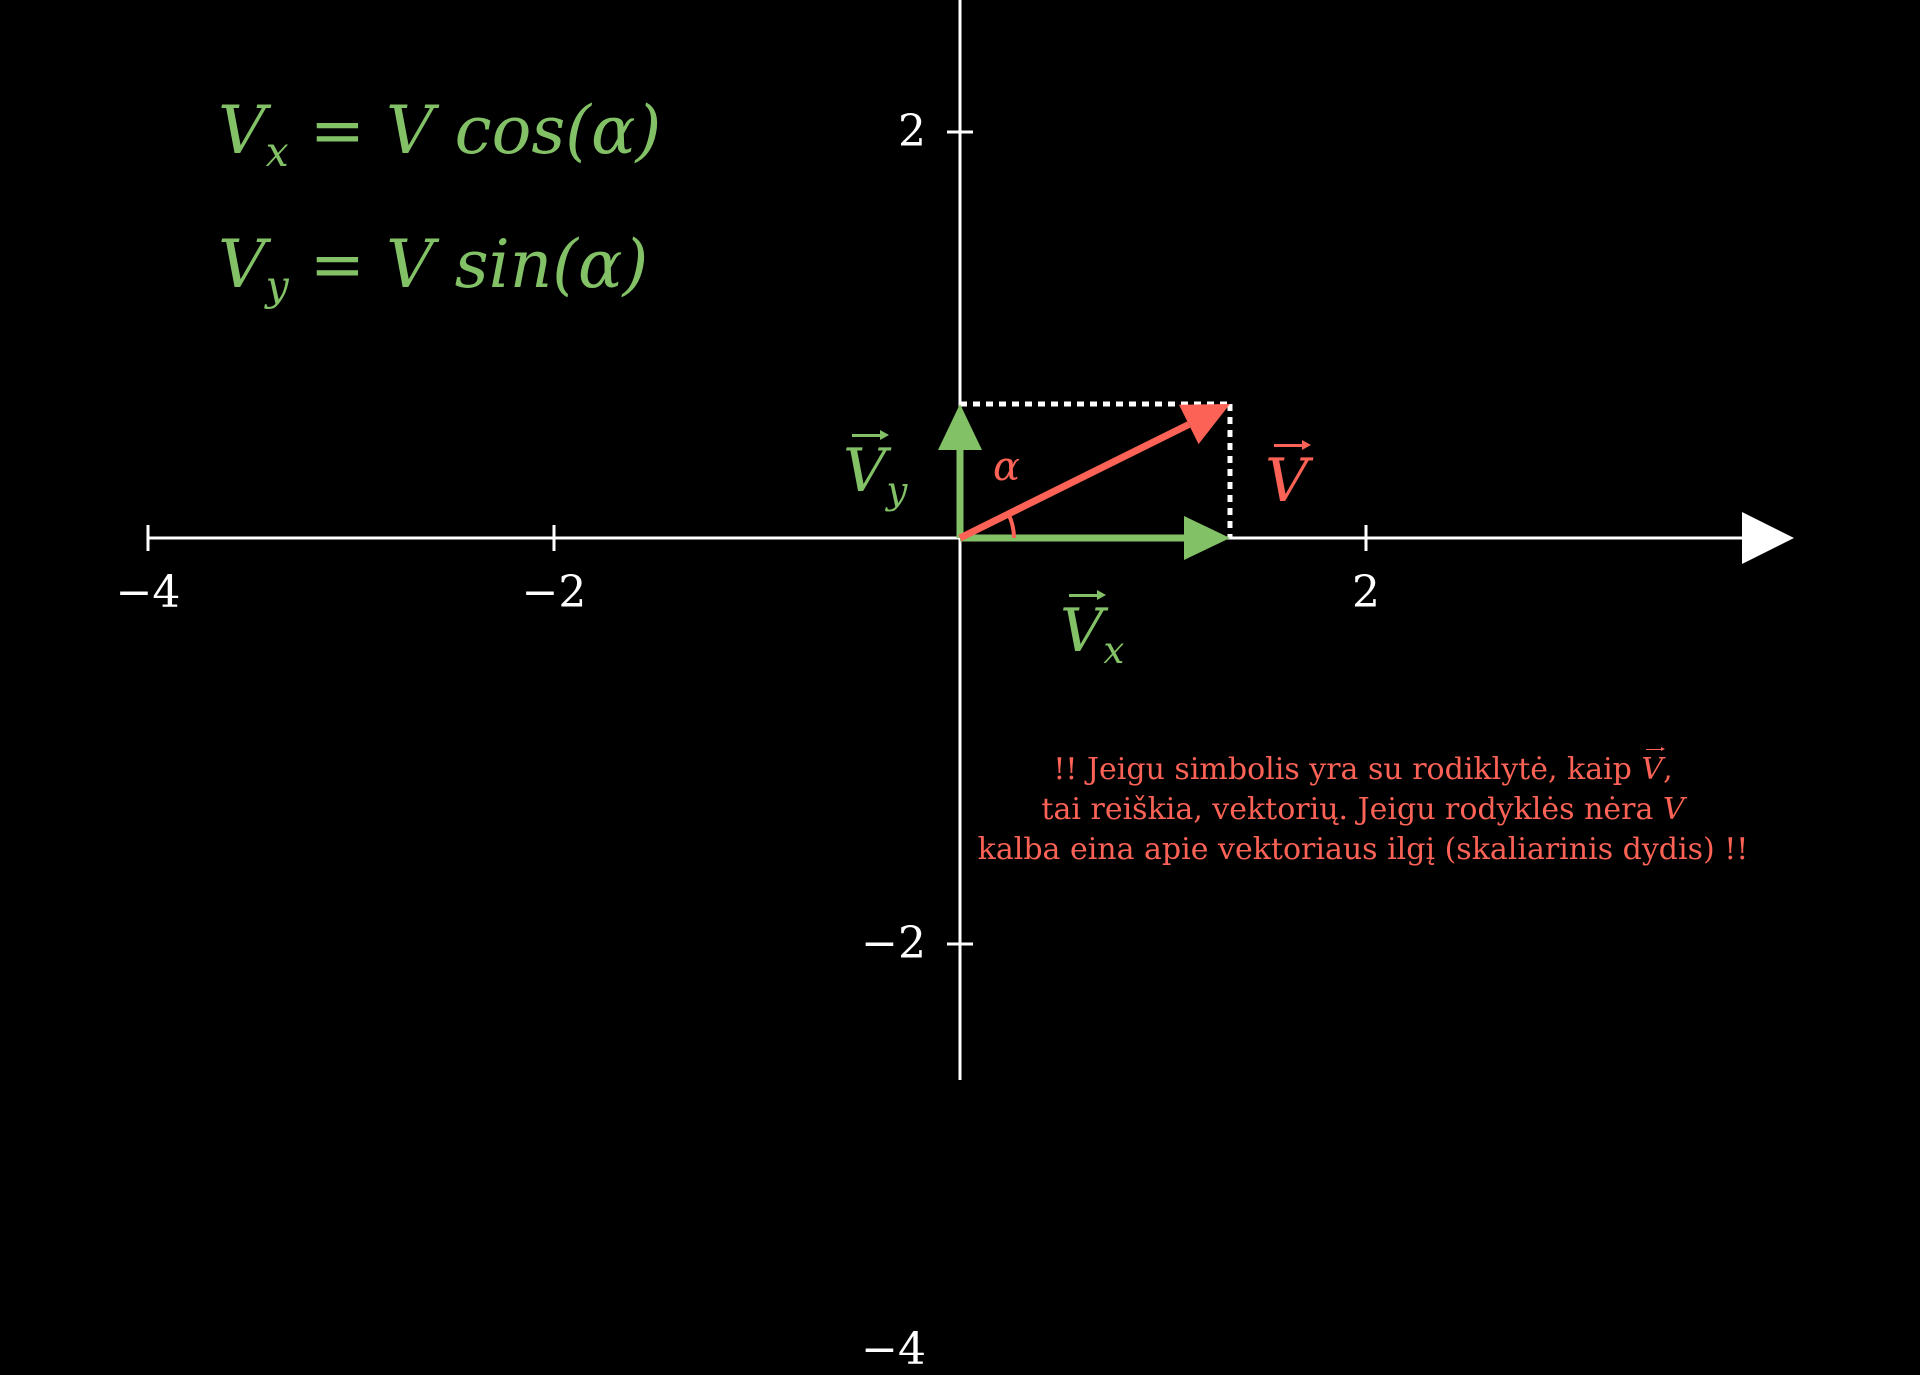 The width and height of the screenshot is (1920, 1375). Describe the element at coordinates (1204, 424) in the screenshot. I see `vector-v-arrowhead` at that location.